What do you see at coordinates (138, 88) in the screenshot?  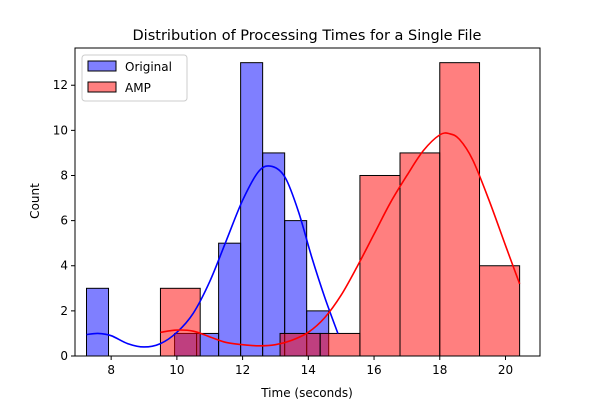 I see `legend-label-amp: AMP` at bounding box center [138, 88].